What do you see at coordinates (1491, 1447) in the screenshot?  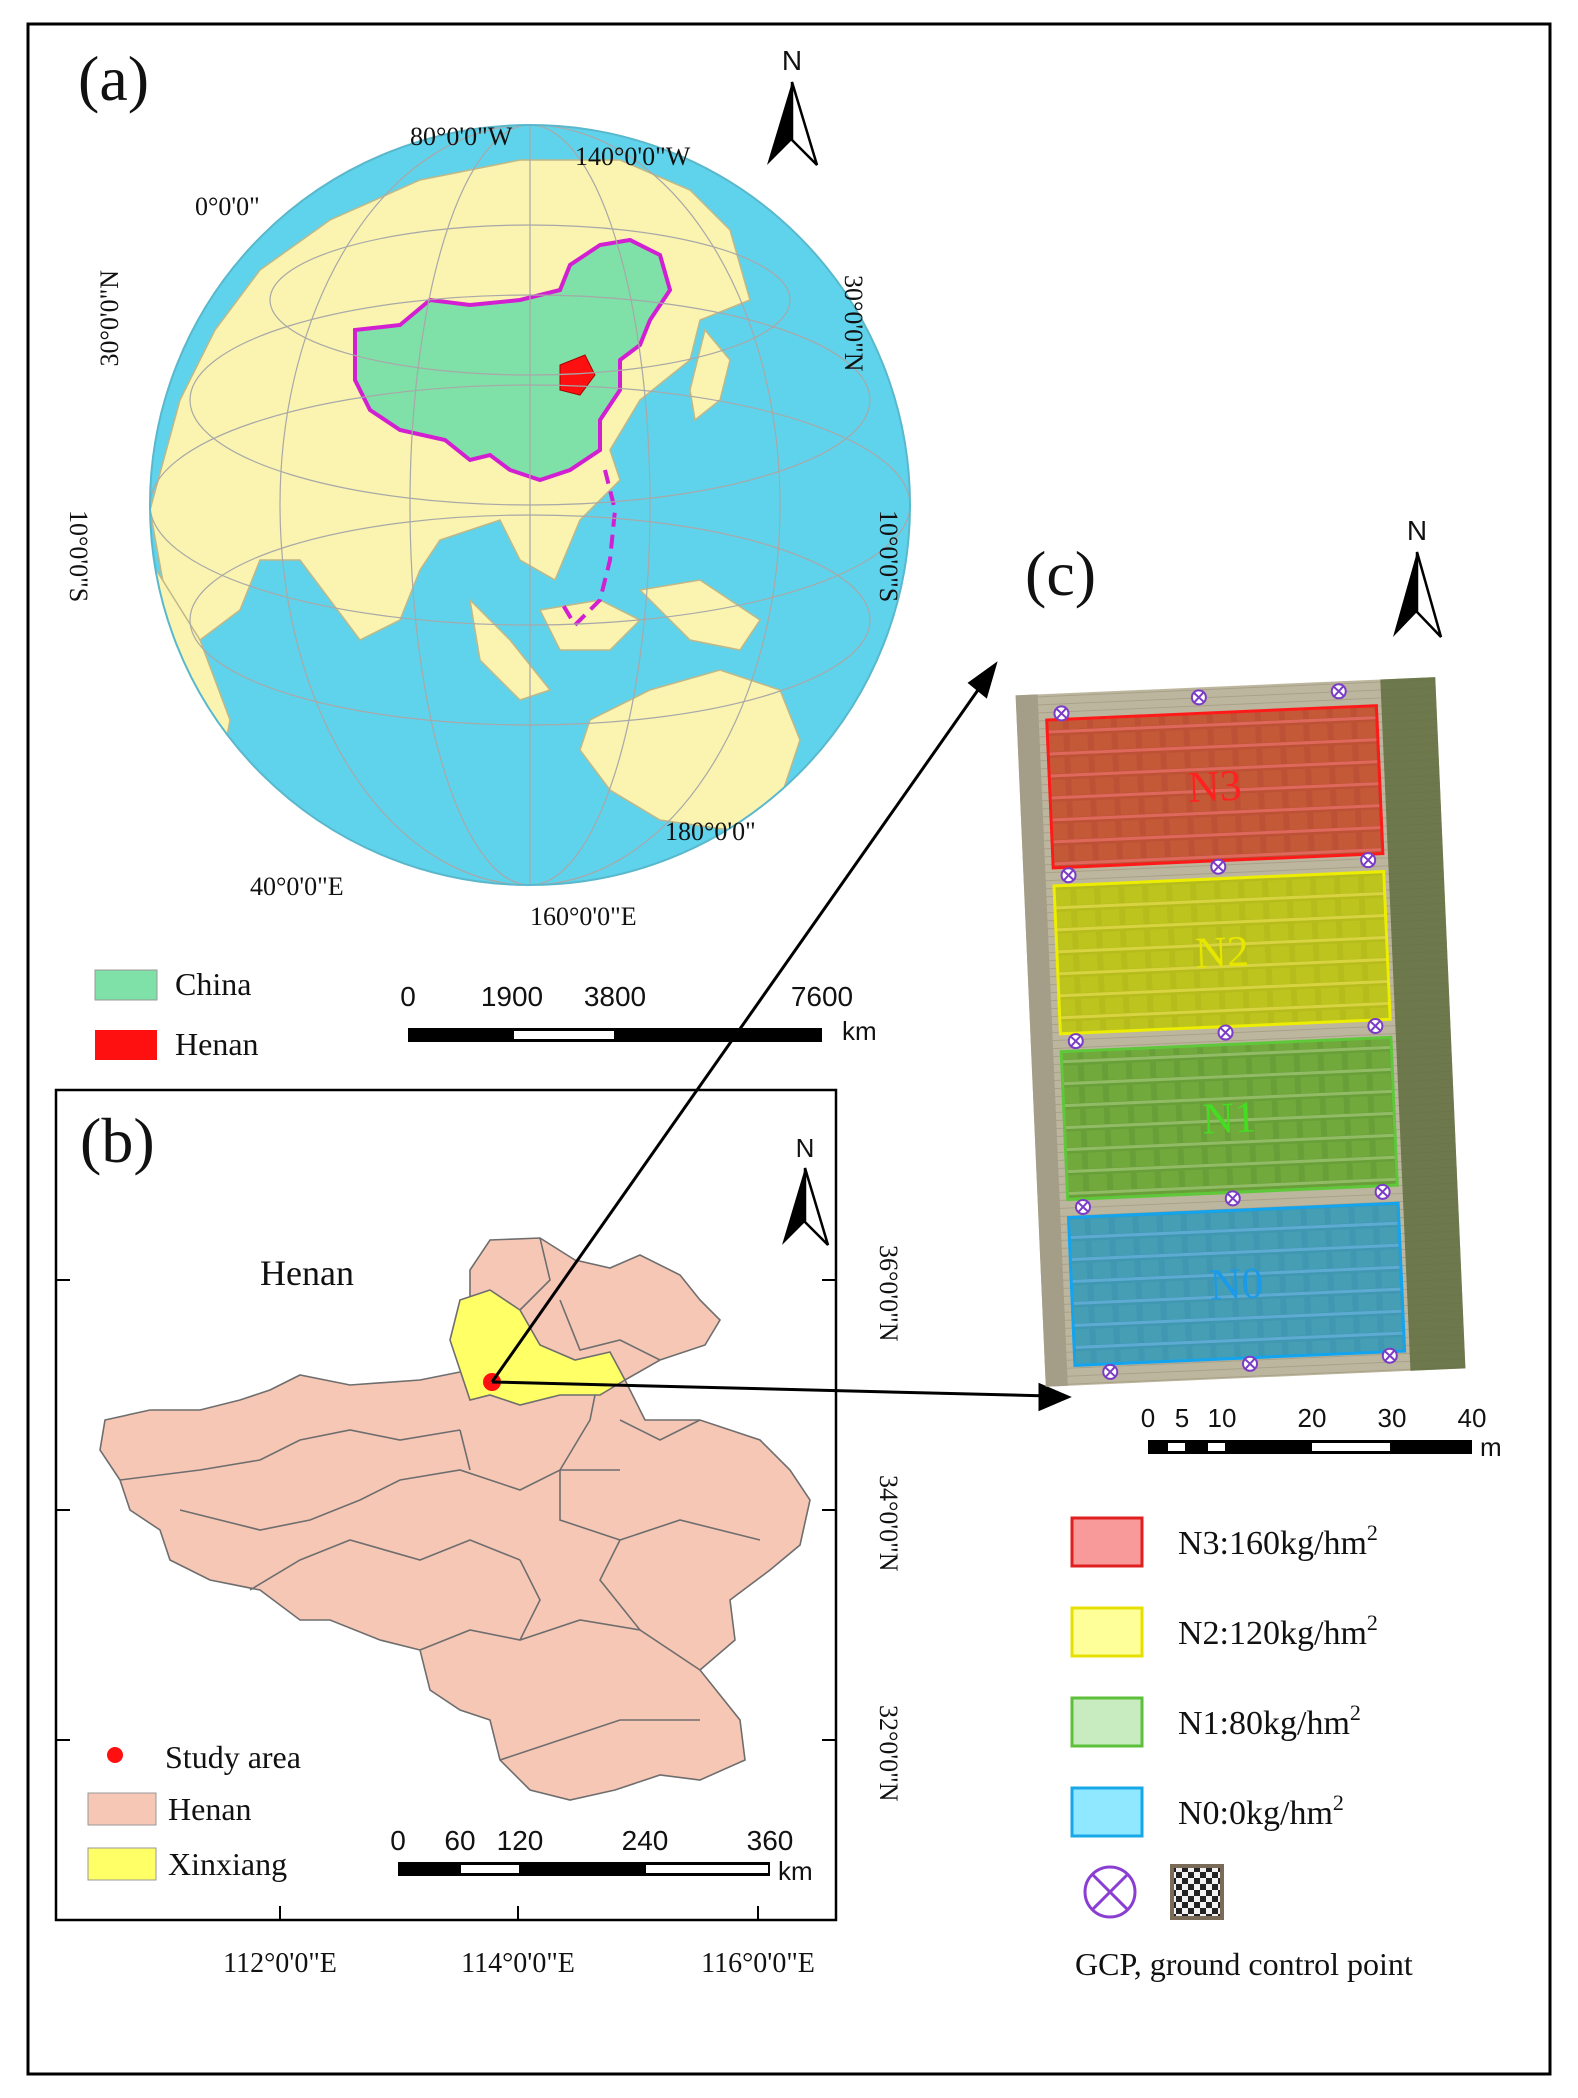 I see `svg-text: m` at bounding box center [1491, 1447].